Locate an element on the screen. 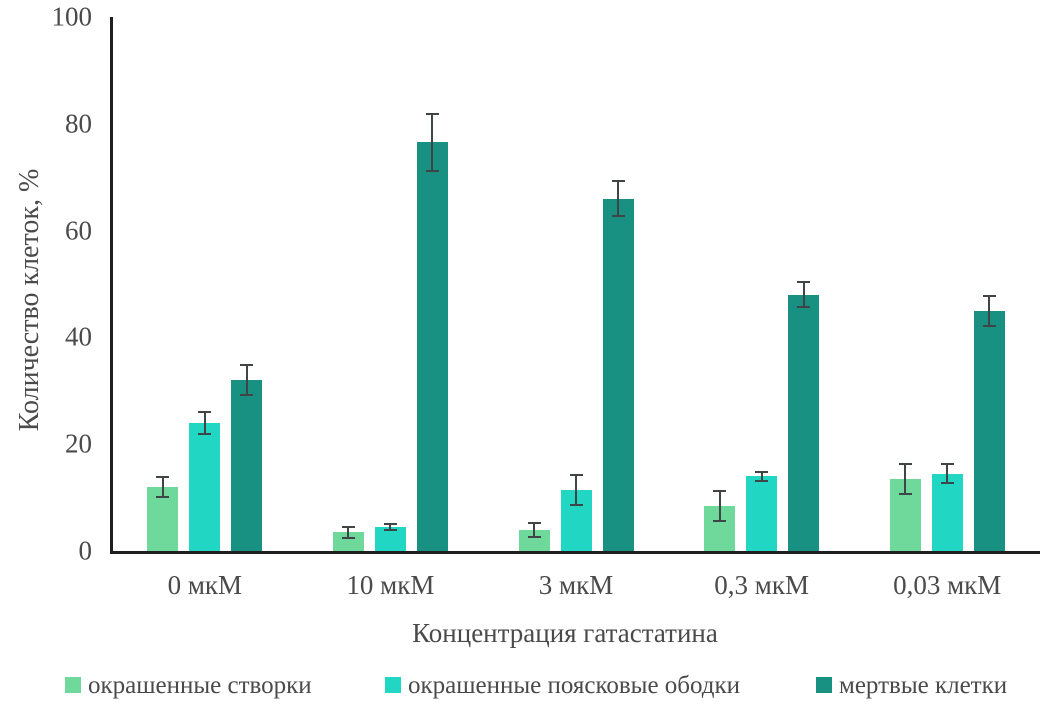 The width and height of the screenshot is (1047, 712). x-axis-line is located at coordinates (575, 552).